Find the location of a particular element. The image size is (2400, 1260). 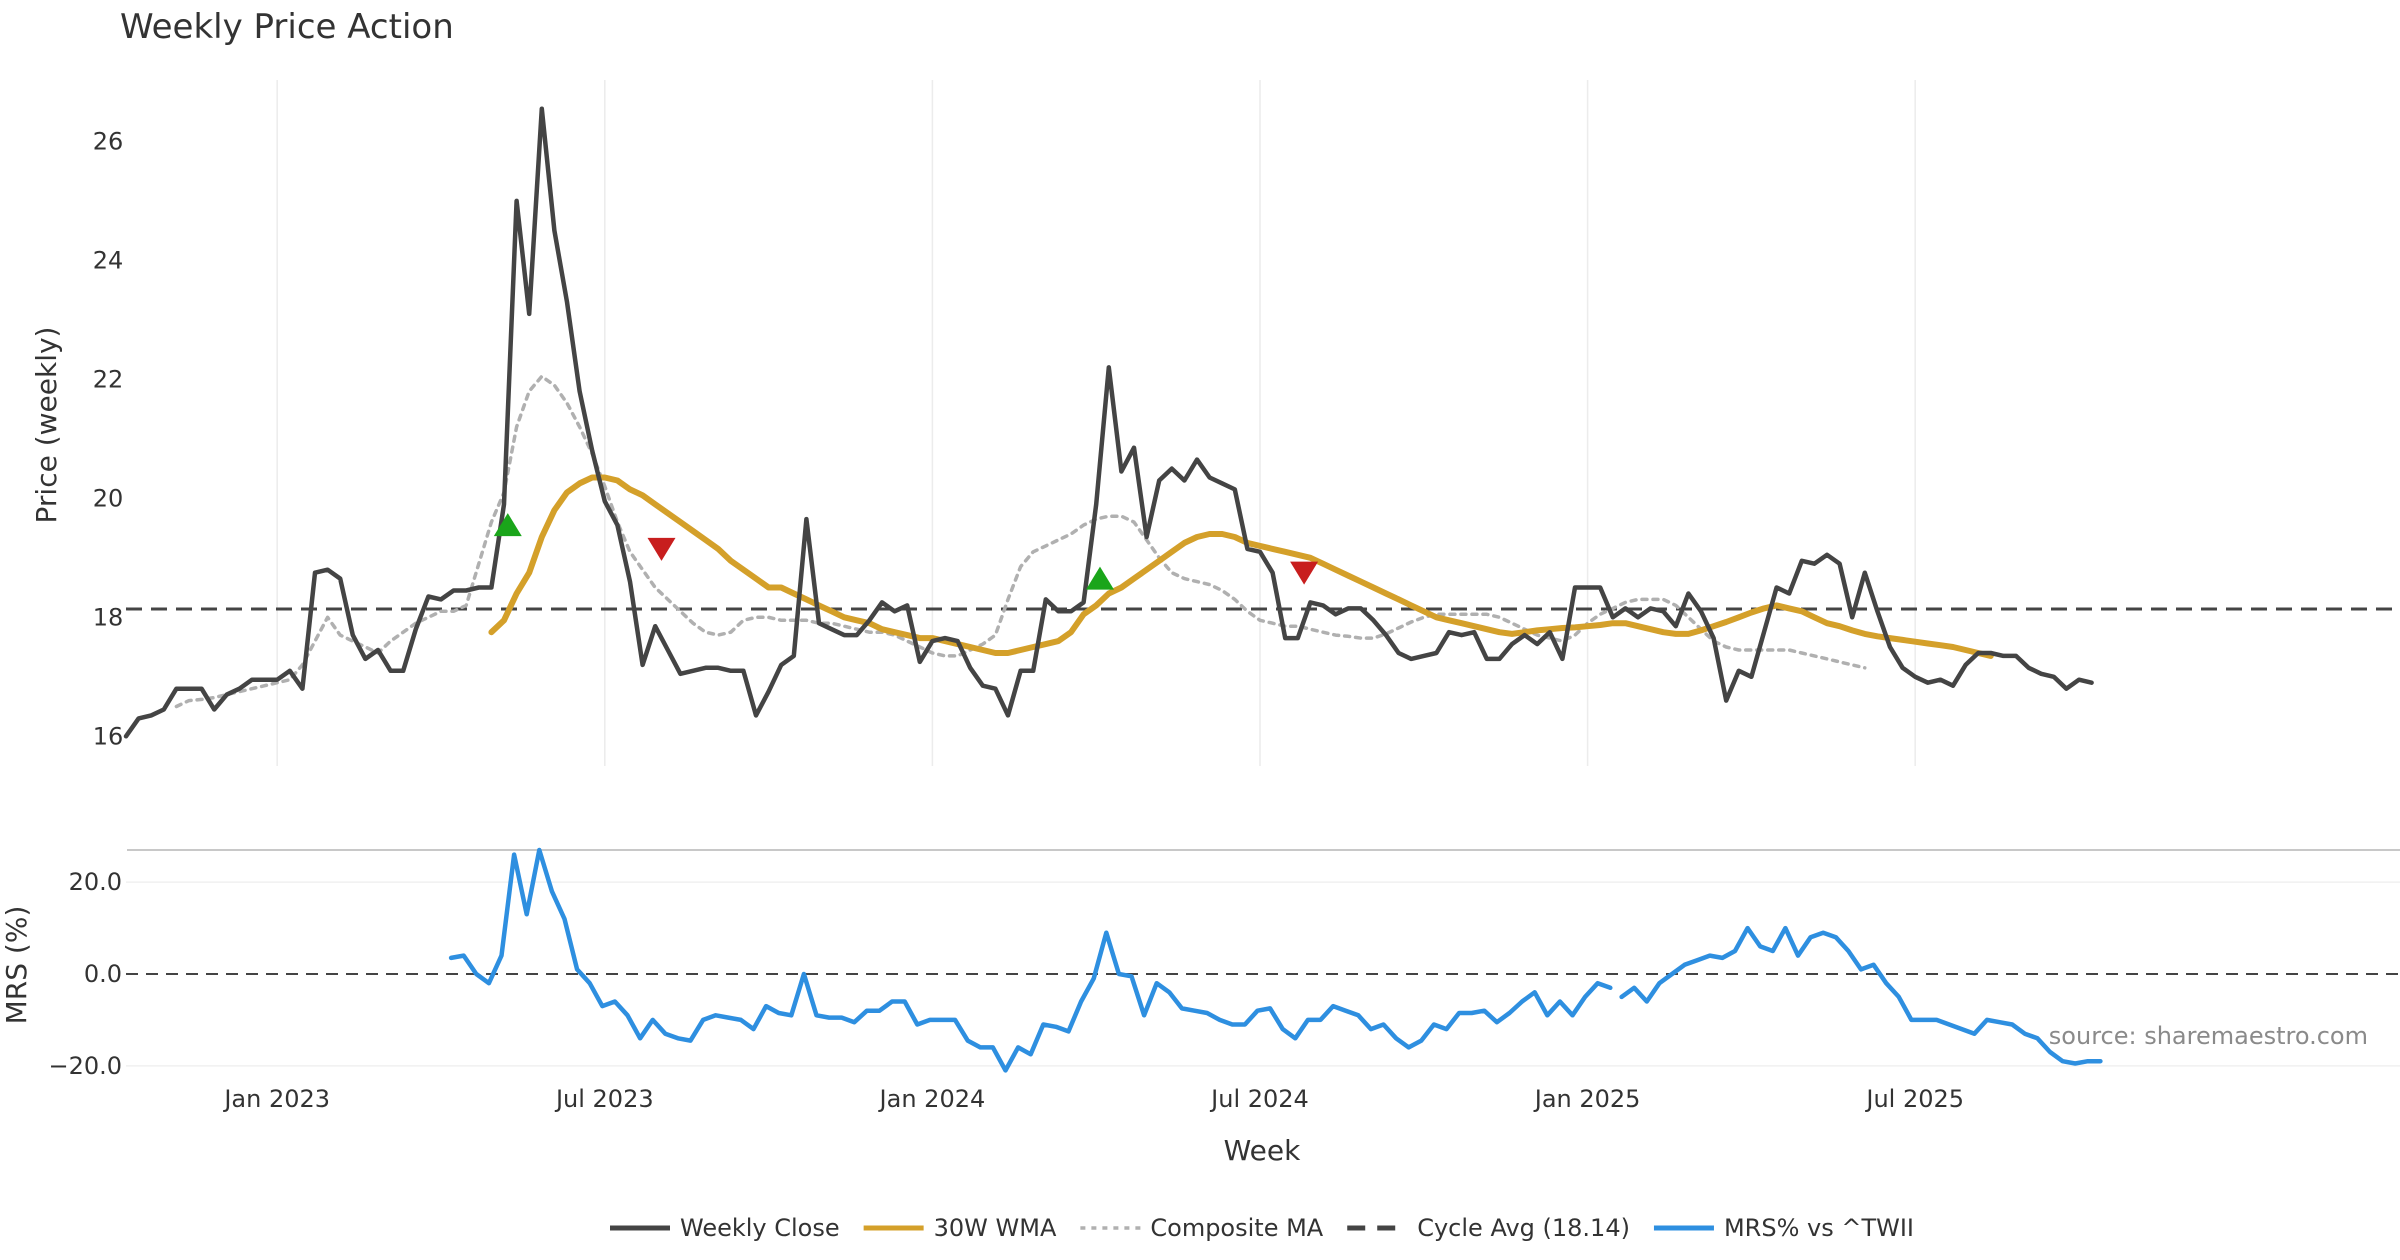

x-tick-label: Jan 2023 is located at coordinates (276, 1099).